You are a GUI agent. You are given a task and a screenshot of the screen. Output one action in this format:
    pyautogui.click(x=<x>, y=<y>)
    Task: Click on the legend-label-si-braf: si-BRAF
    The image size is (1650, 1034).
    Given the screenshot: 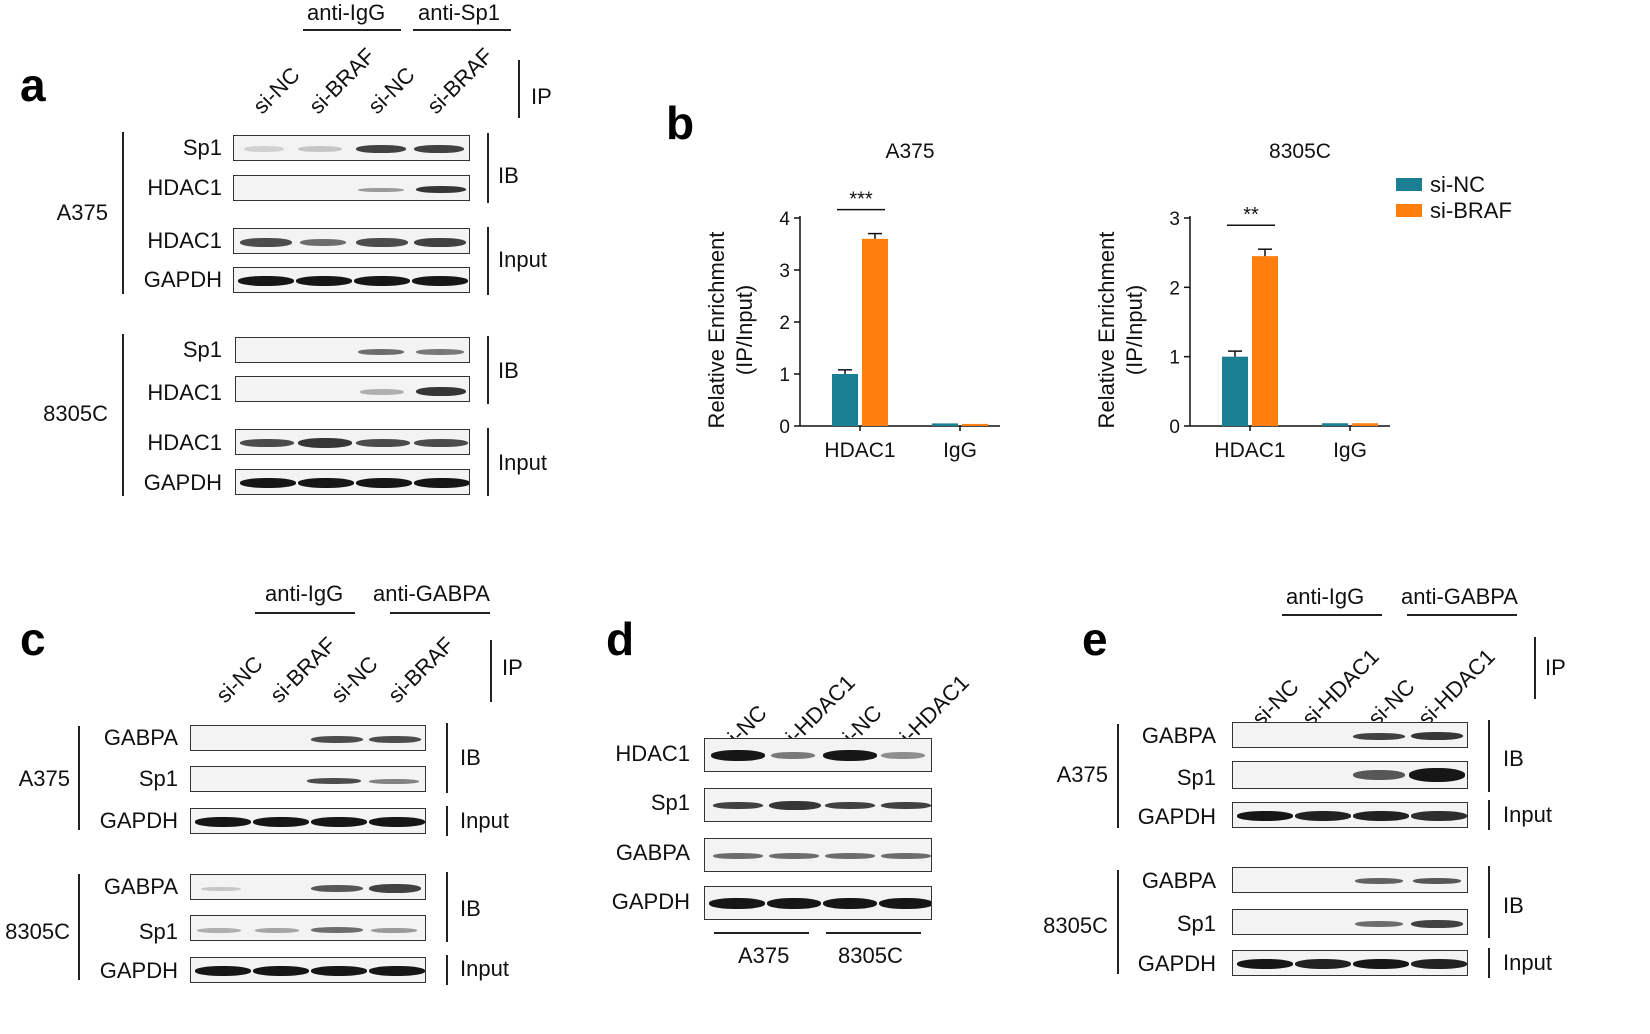 What is the action you would take?
    pyautogui.click(x=1471, y=210)
    